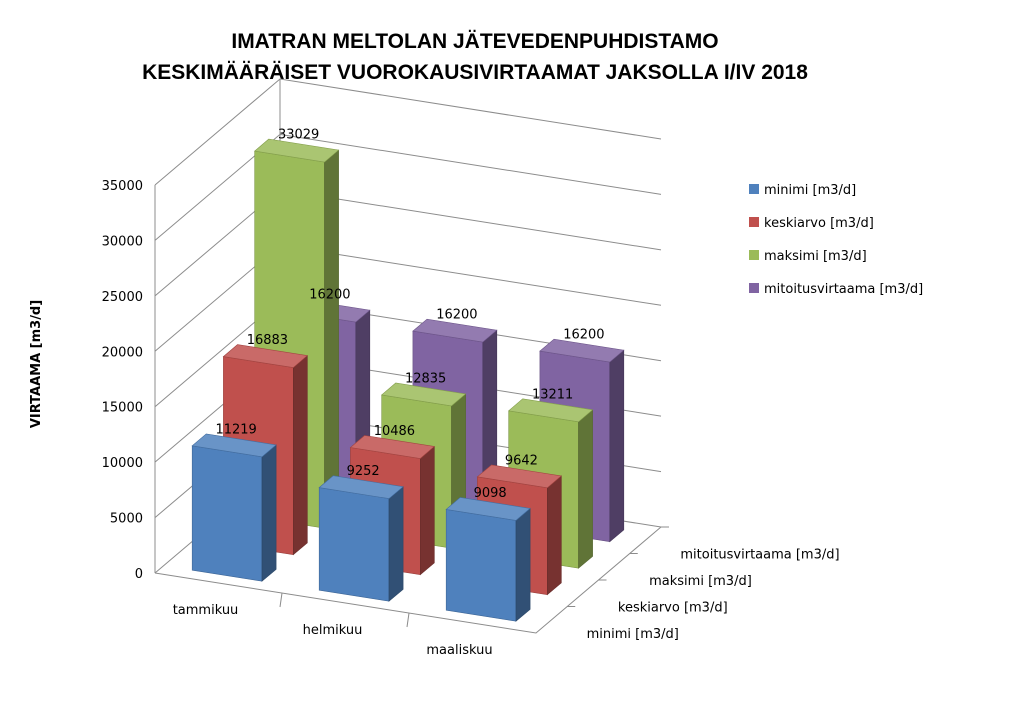 This screenshot has width=1024, height=724. I want to click on x-axis-labels: tammikuu helmikuu maaliskuu, so click(333, 630).